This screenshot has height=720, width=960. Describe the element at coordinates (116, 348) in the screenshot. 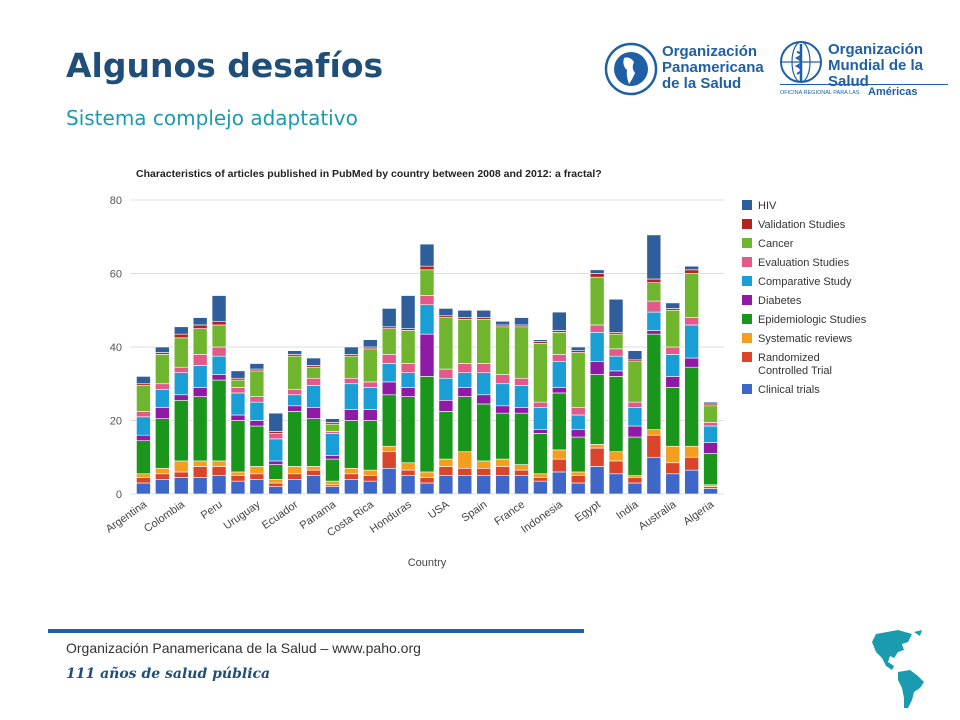

I see `y-tick-label: 40` at that location.